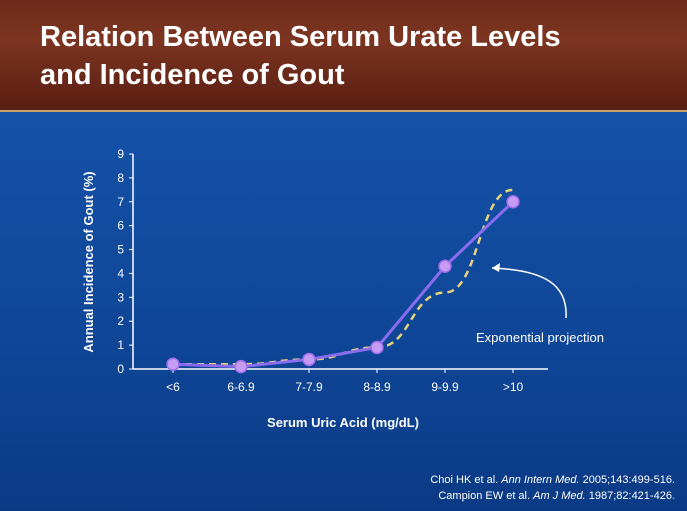 This screenshot has height=511, width=687. I want to click on y-tick-label: 1, so click(120, 345).